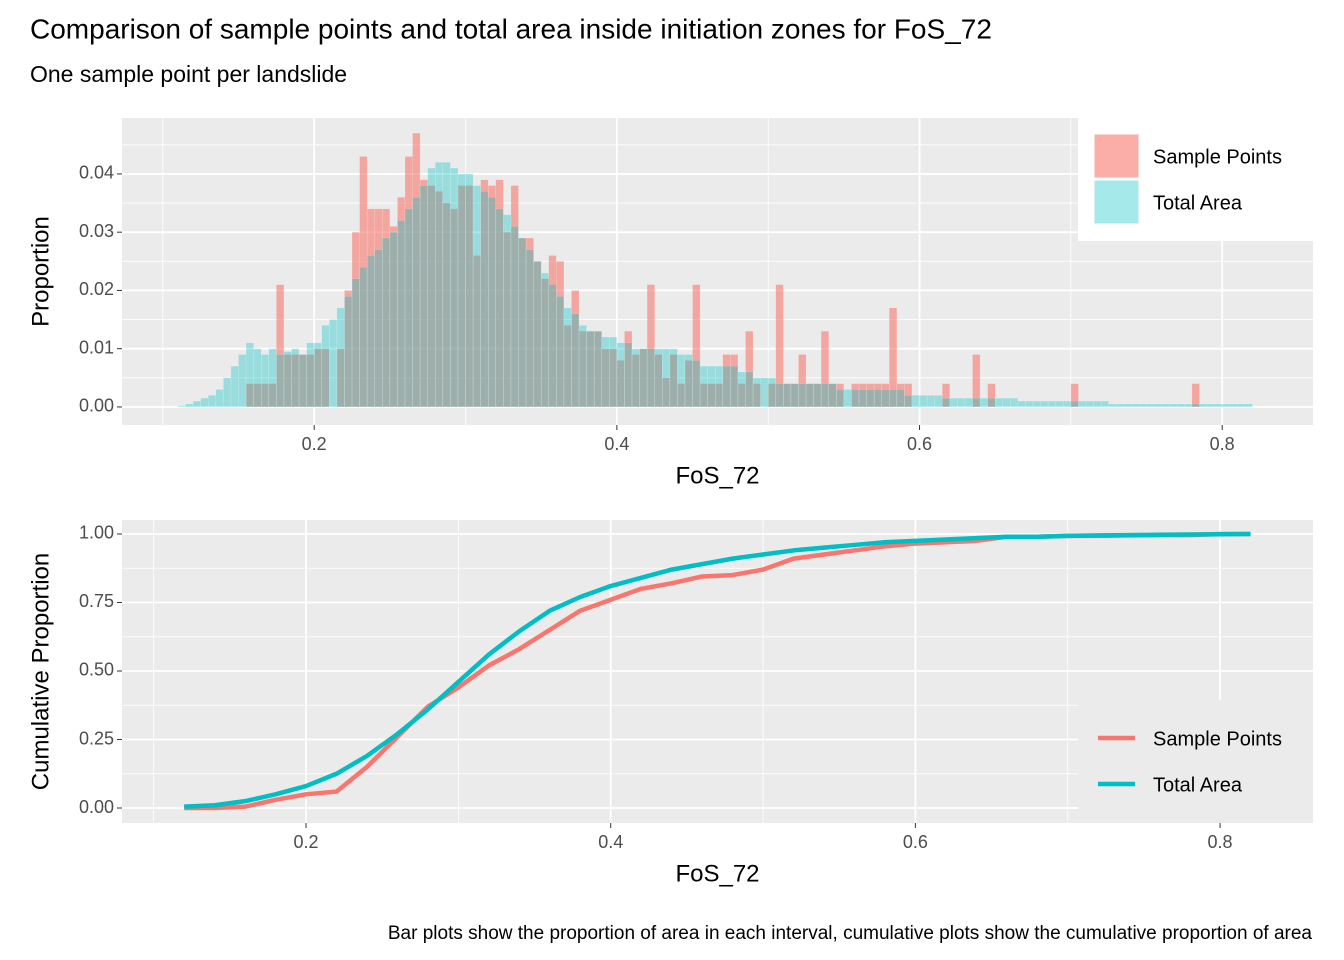 This screenshot has height=960, width=1344. I want to click on y-tick-label: 0.75, so click(96, 601).